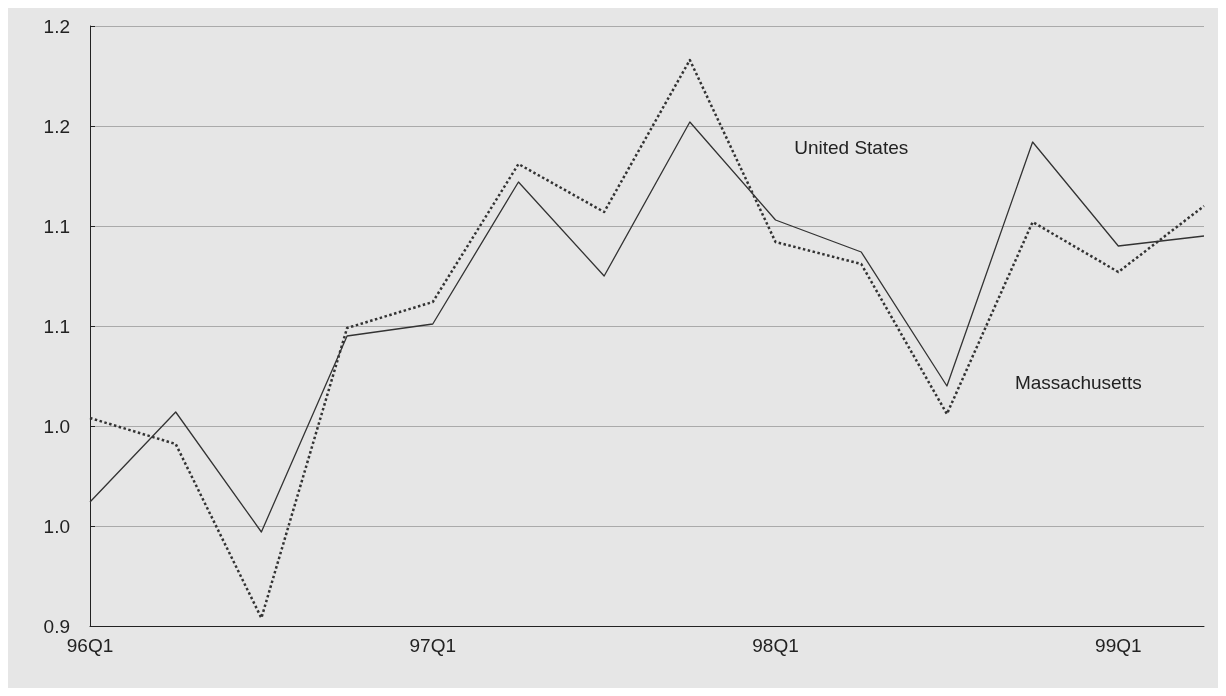 This screenshot has height=696, width=1226. Describe the element at coordinates (433, 645) in the screenshot. I see `x-tick-label: 97Q1` at that location.